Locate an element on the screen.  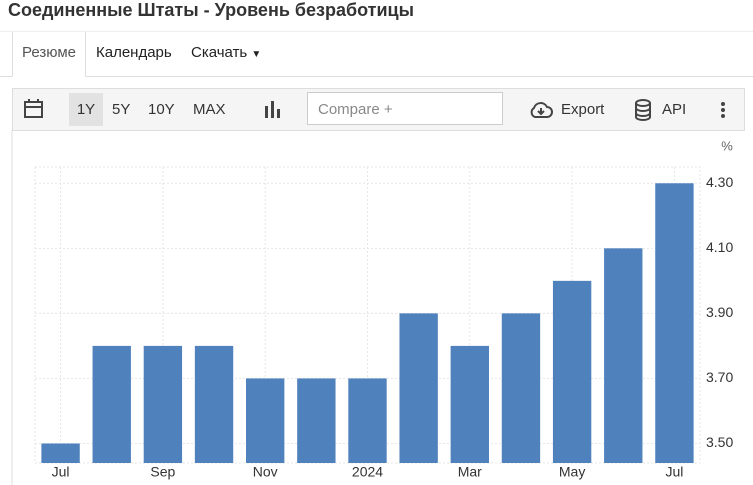
menu-icon is located at coordinates (723, 110).